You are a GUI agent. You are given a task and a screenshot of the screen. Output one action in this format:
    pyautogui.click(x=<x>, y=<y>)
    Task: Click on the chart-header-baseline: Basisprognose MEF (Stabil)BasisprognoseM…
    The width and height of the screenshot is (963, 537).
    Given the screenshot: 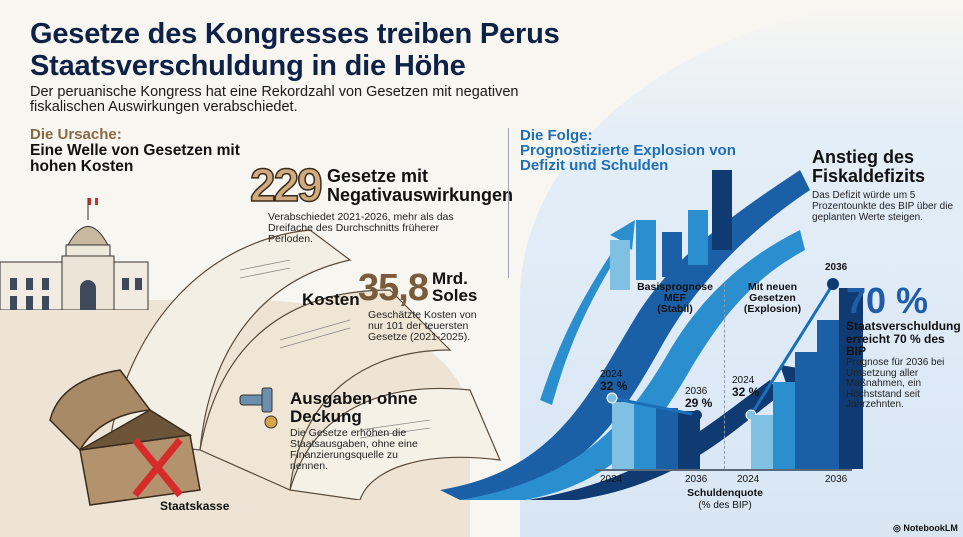 What is the action you would take?
    pyautogui.click(x=675, y=298)
    